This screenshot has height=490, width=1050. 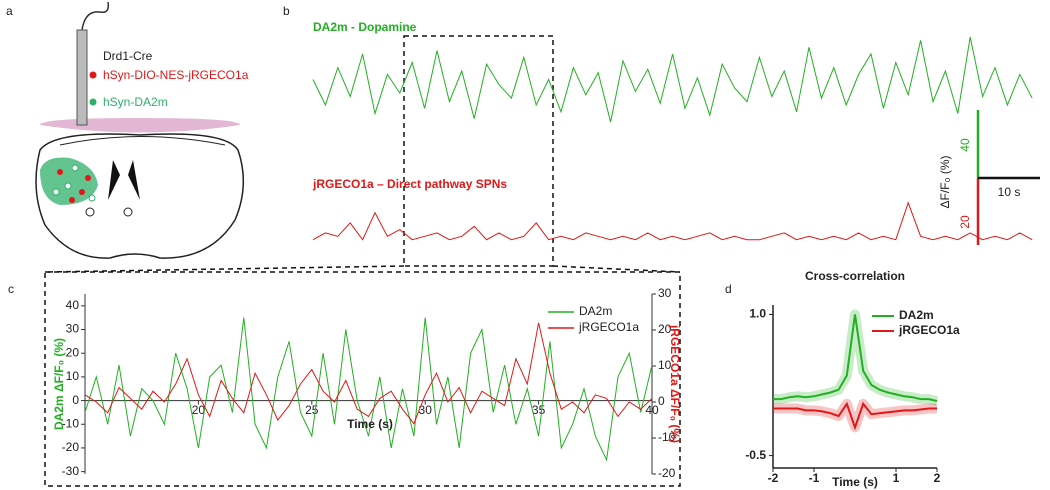 What do you see at coordinates (665, 365) in the screenshot?
I see `y2-tick-label: 10` at bounding box center [665, 365].